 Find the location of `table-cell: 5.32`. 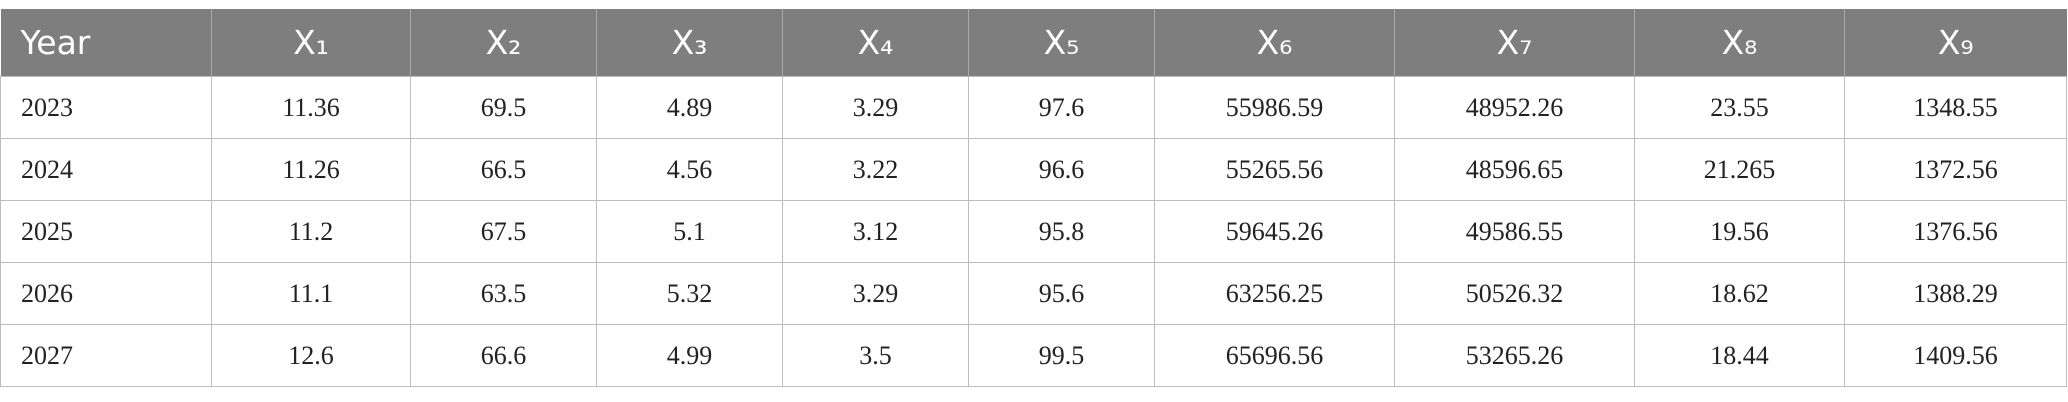

table-cell: 5.32 is located at coordinates (689, 293).